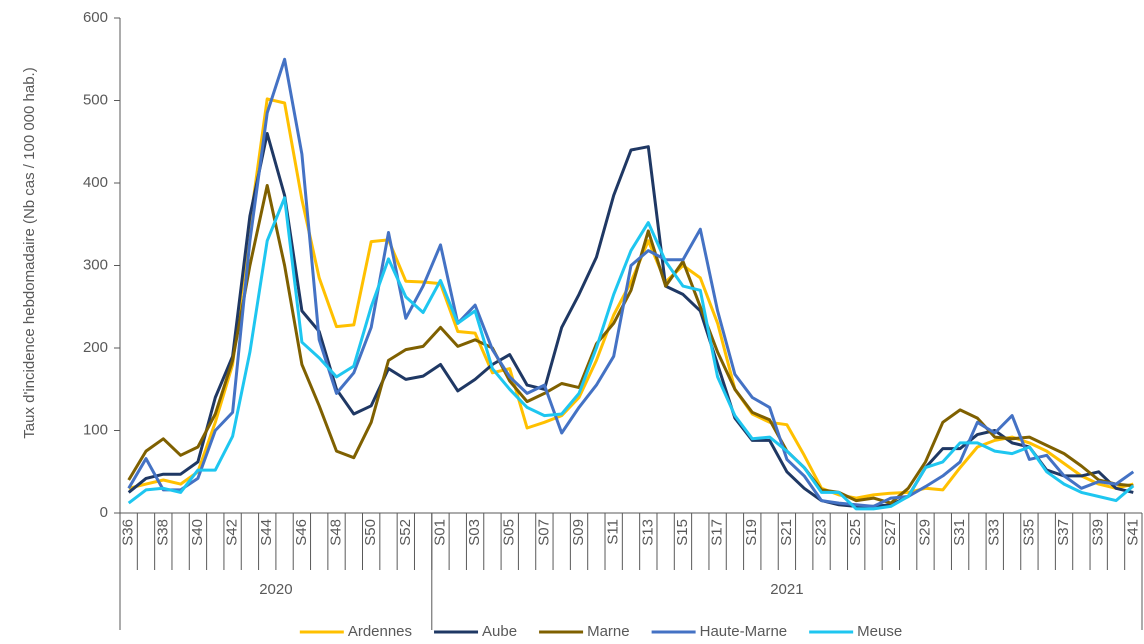 This screenshot has width=1144, height=644. What do you see at coordinates (474, 532) in the screenshot?
I see `x-tick-label: S03` at bounding box center [474, 532].